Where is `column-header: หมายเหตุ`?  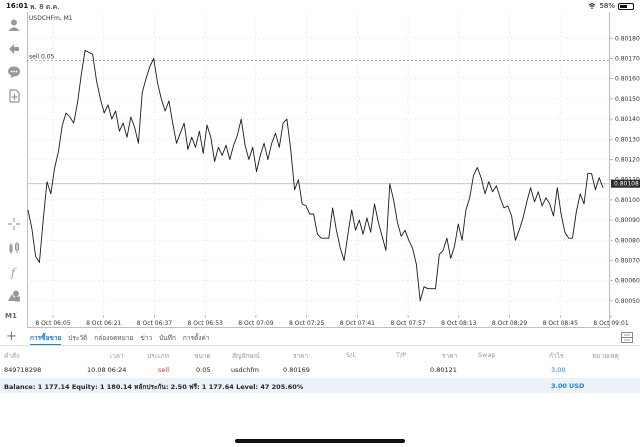
column-header: หมายเหตุ is located at coordinates (605, 356).